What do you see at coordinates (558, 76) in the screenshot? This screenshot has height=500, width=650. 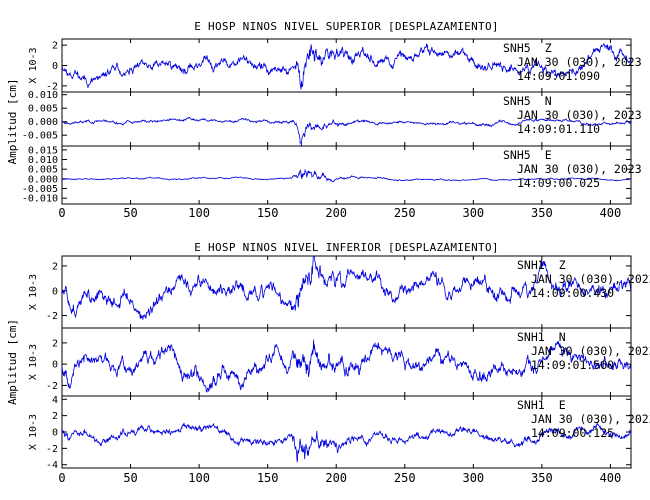 I see `record-time: 14:09:01.090` at bounding box center [558, 76].